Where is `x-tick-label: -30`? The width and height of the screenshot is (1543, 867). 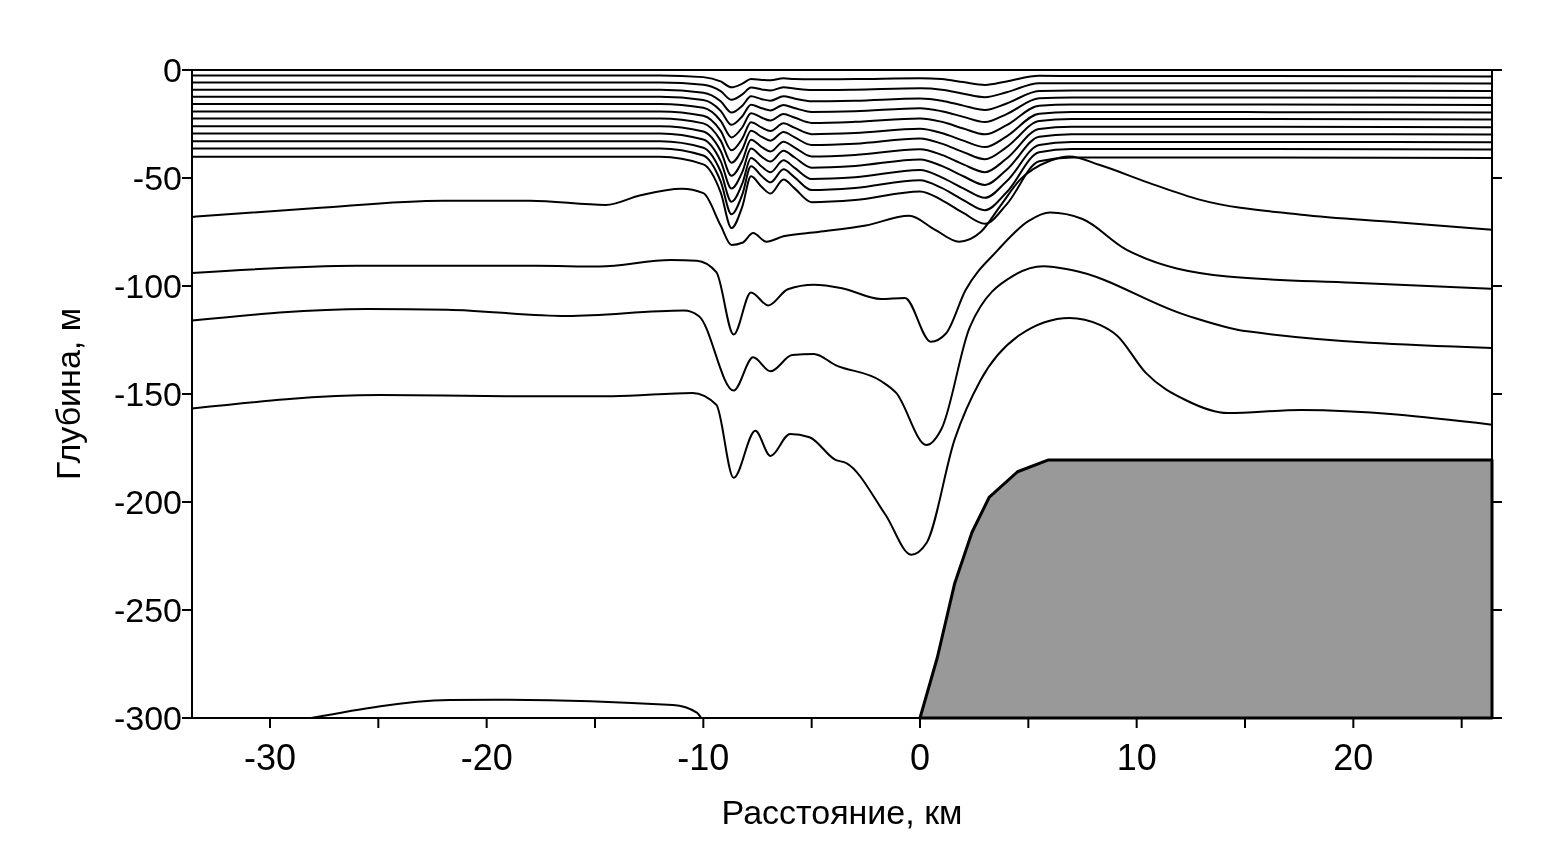
x-tick-label: -30 is located at coordinates (270, 757).